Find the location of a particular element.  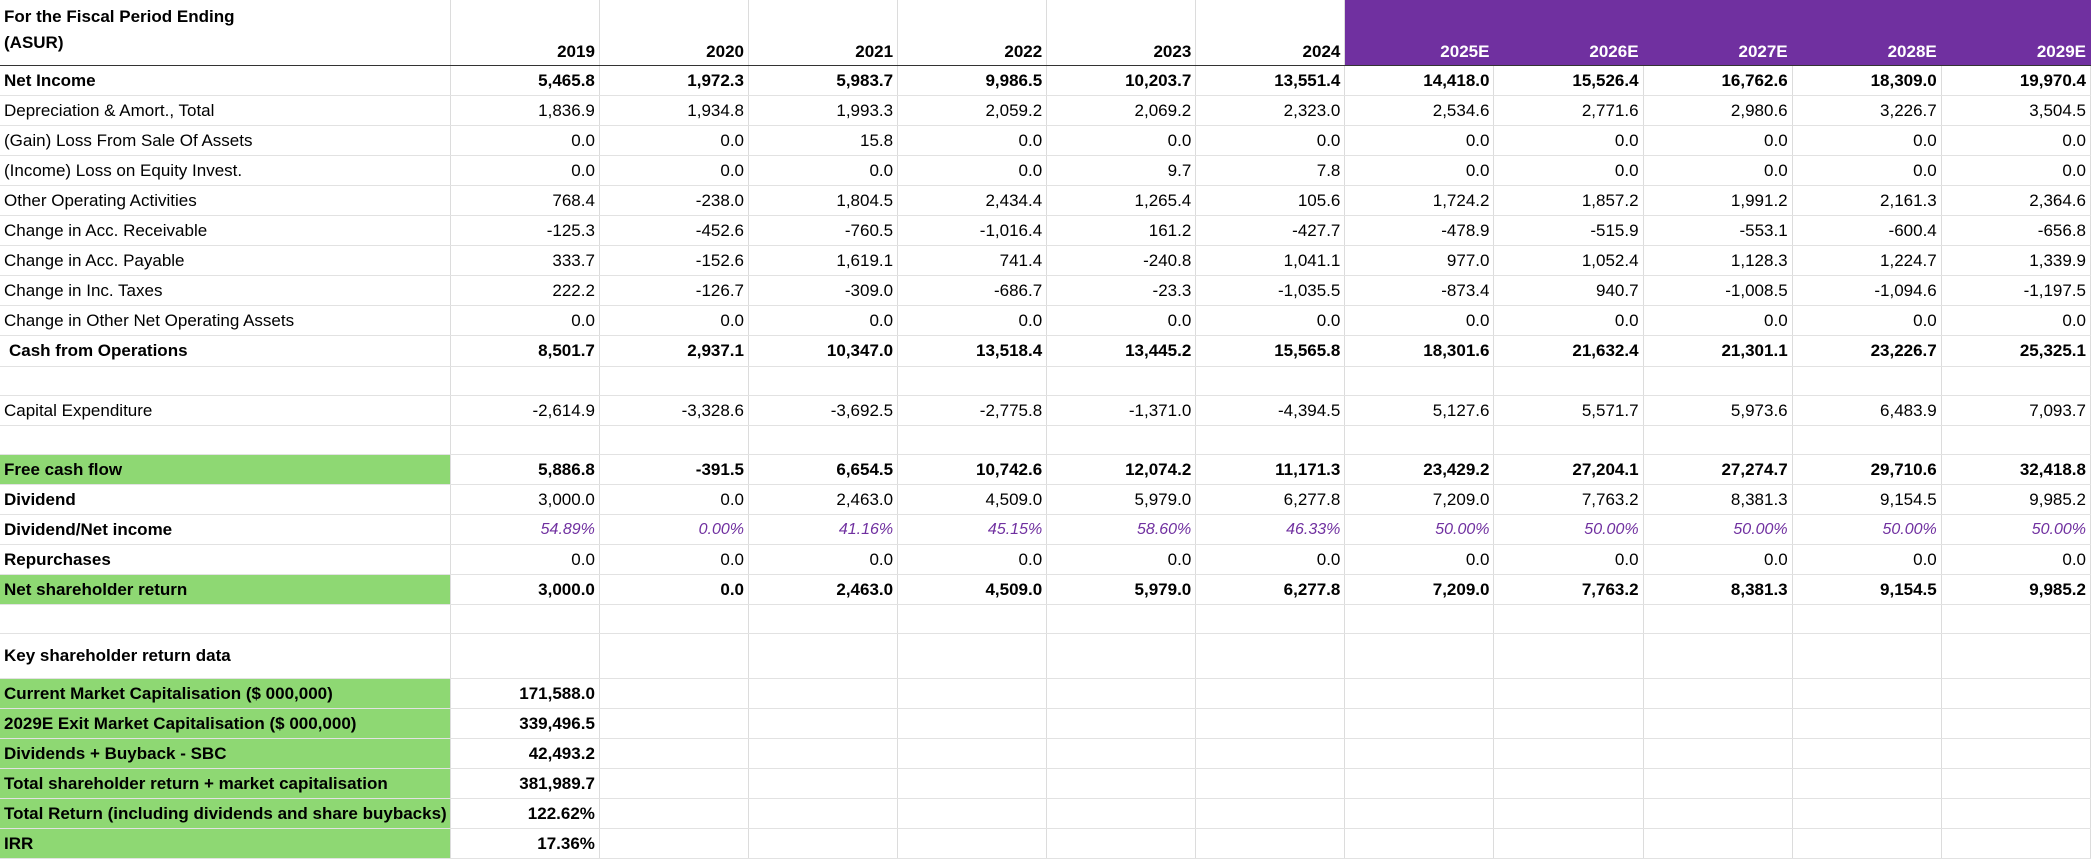

value-cell: -1,371.0 is located at coordinates (1121, 410).